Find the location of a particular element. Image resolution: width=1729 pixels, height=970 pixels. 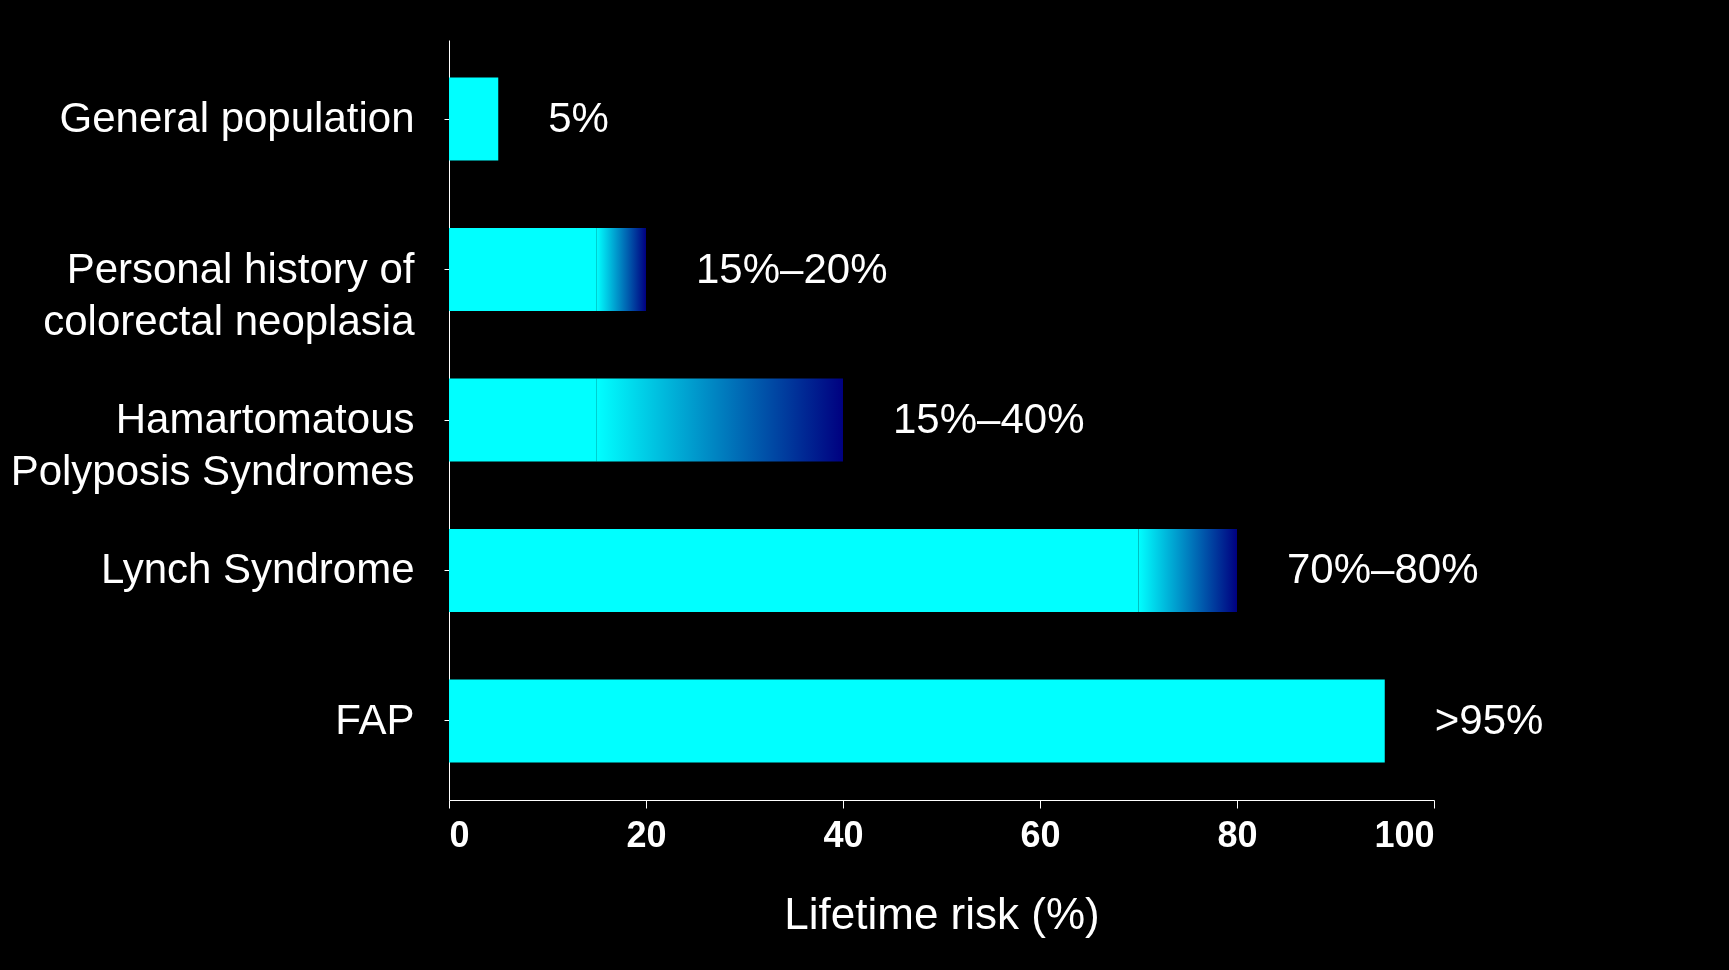

y-tick-label: General population is located at coordinates (237, 118).